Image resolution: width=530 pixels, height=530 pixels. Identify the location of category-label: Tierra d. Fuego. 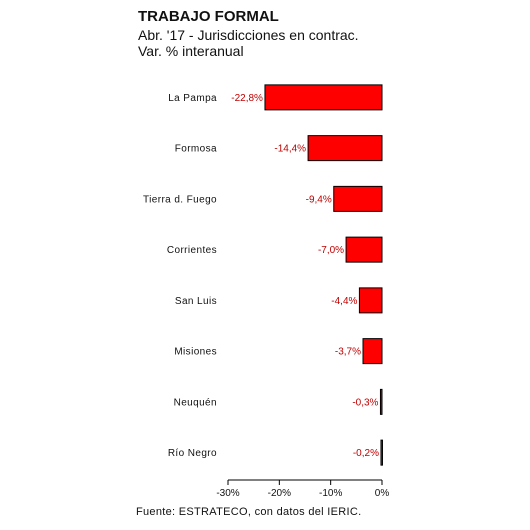
(180, 199).